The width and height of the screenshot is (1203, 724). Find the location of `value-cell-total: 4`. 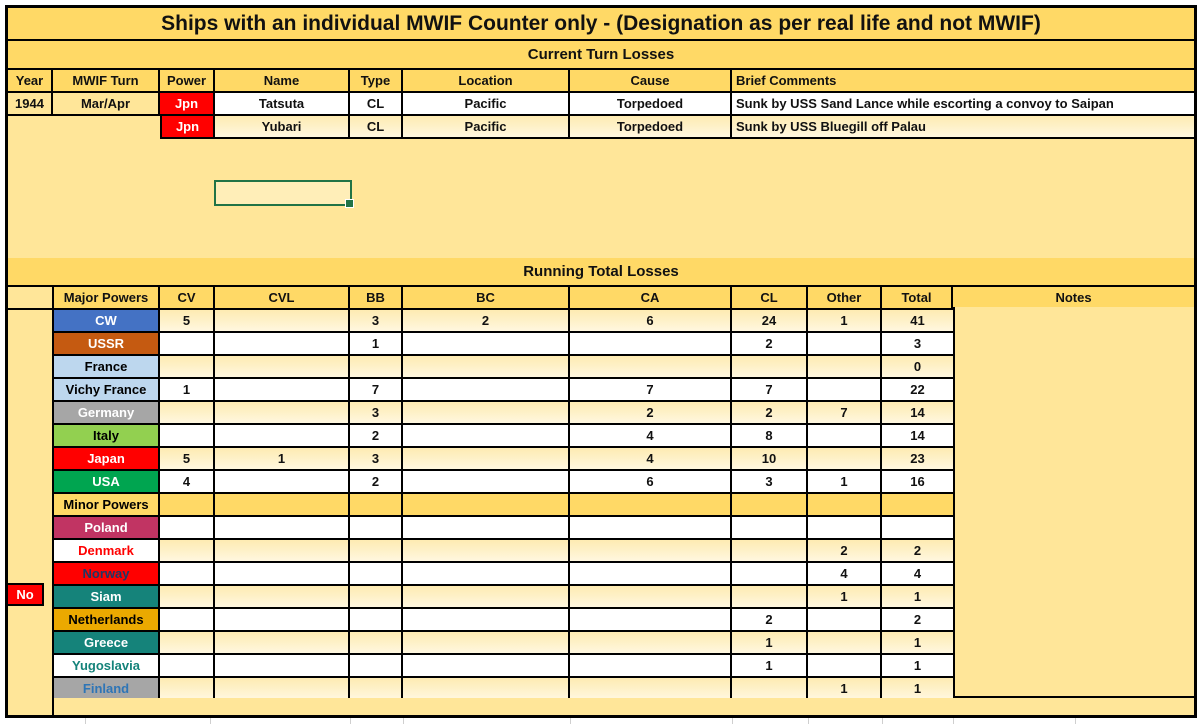

value-cell-total: 4 is located at coordinates (917, 574).